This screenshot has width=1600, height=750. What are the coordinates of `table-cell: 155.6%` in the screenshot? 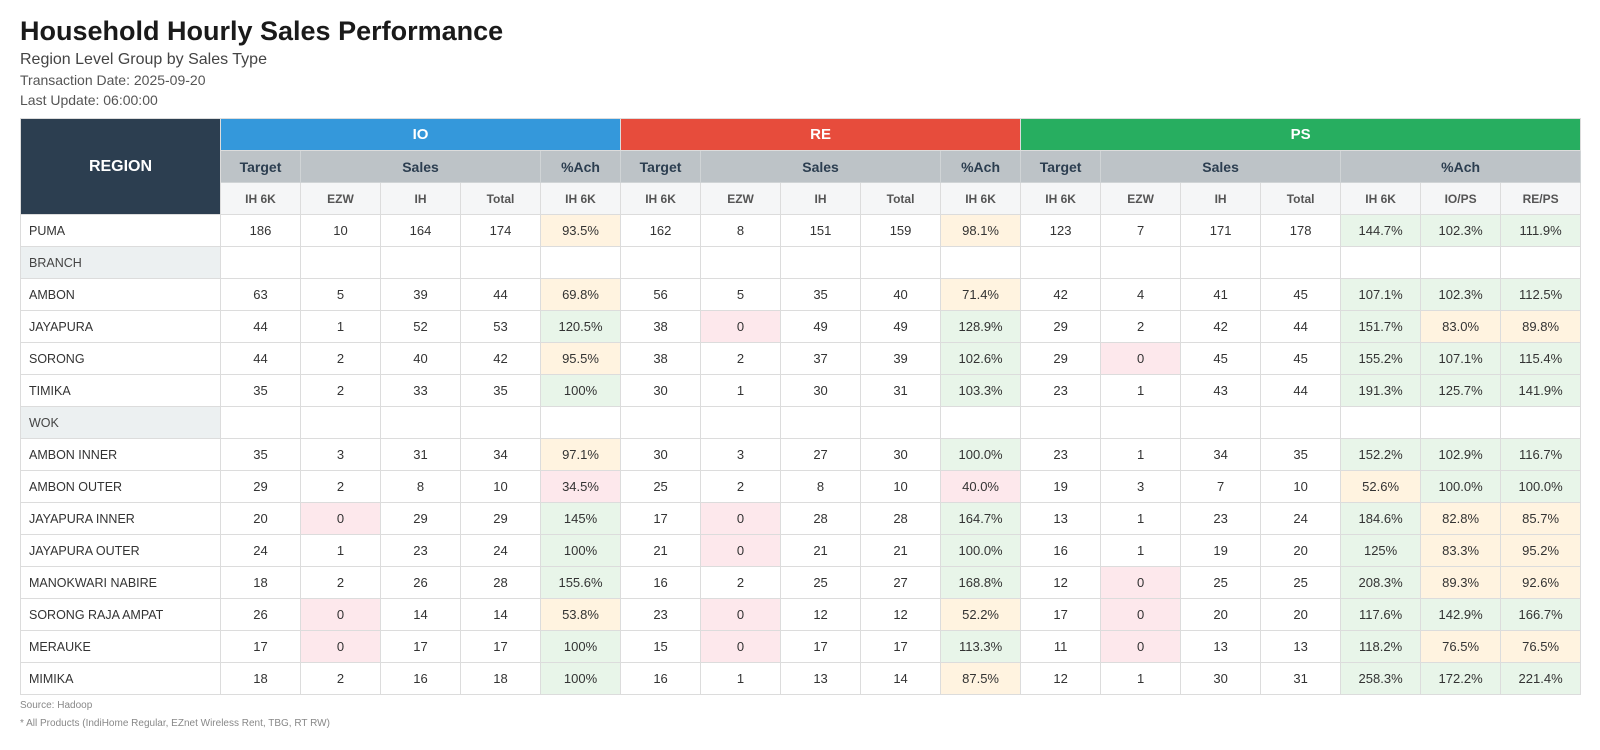 It's located at (580, 582).